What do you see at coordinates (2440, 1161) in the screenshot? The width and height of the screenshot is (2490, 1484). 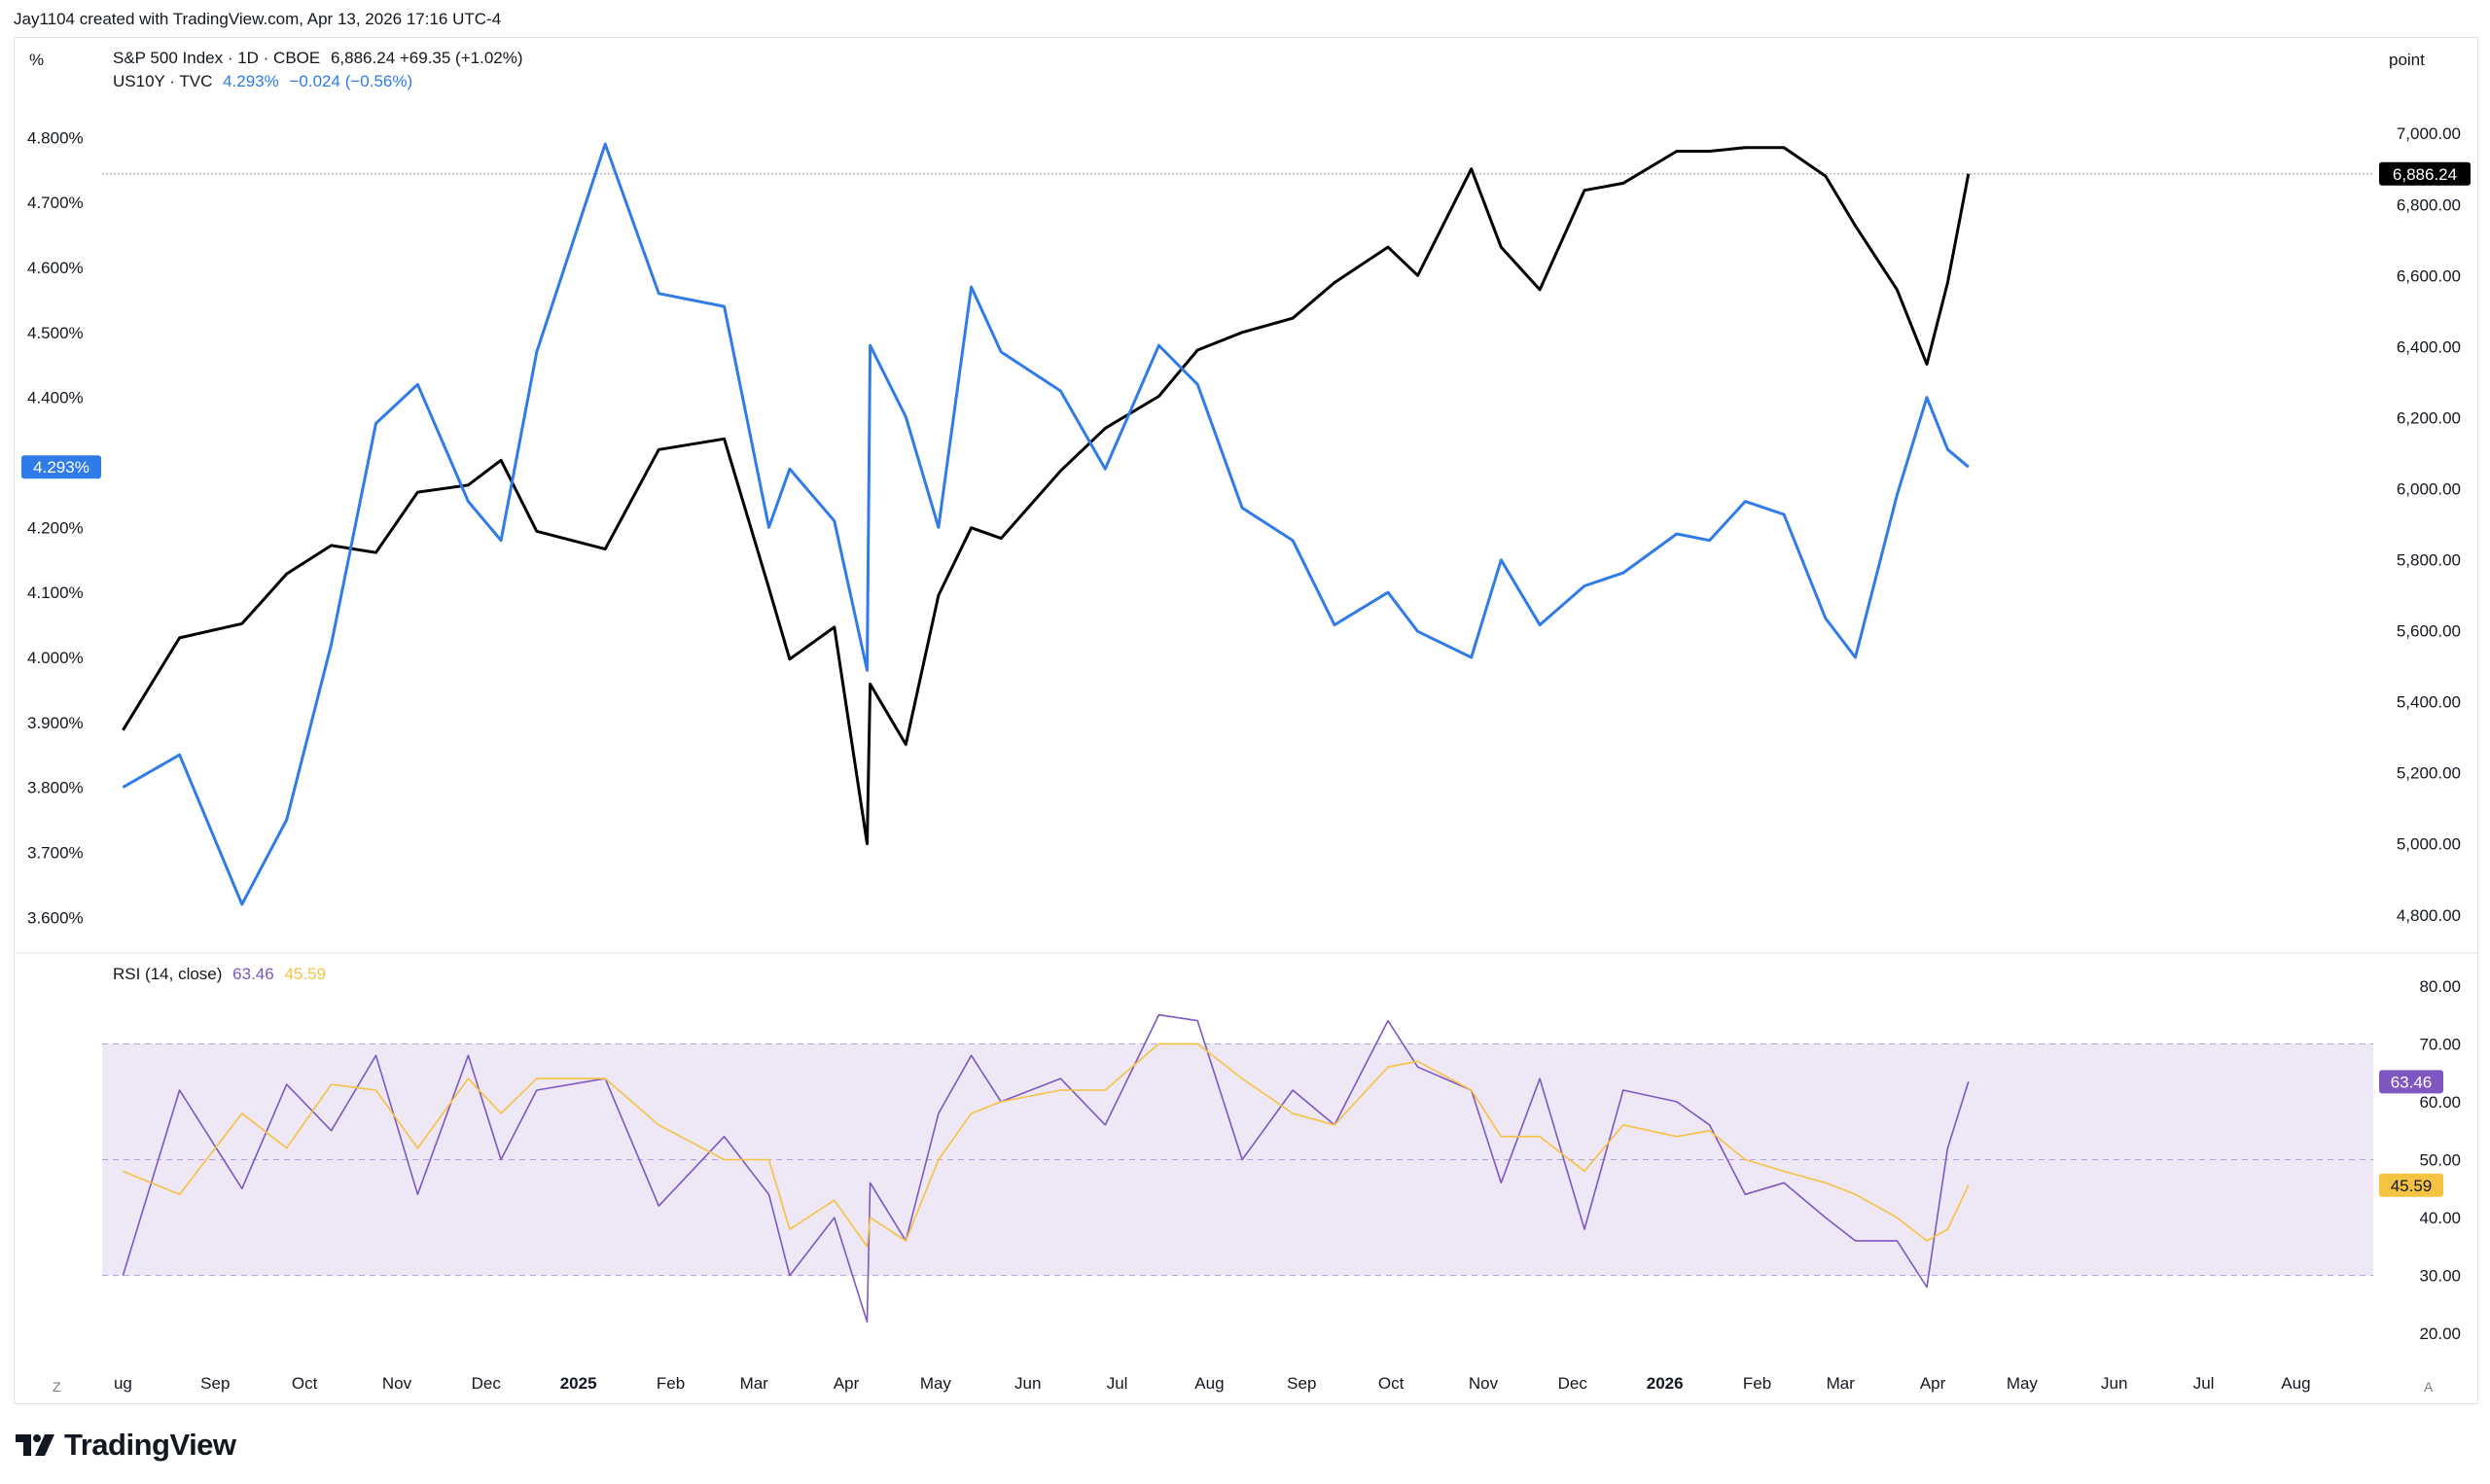 I see `rsi-axis-tick: 50.00` at bounding box center [2440, 1161].